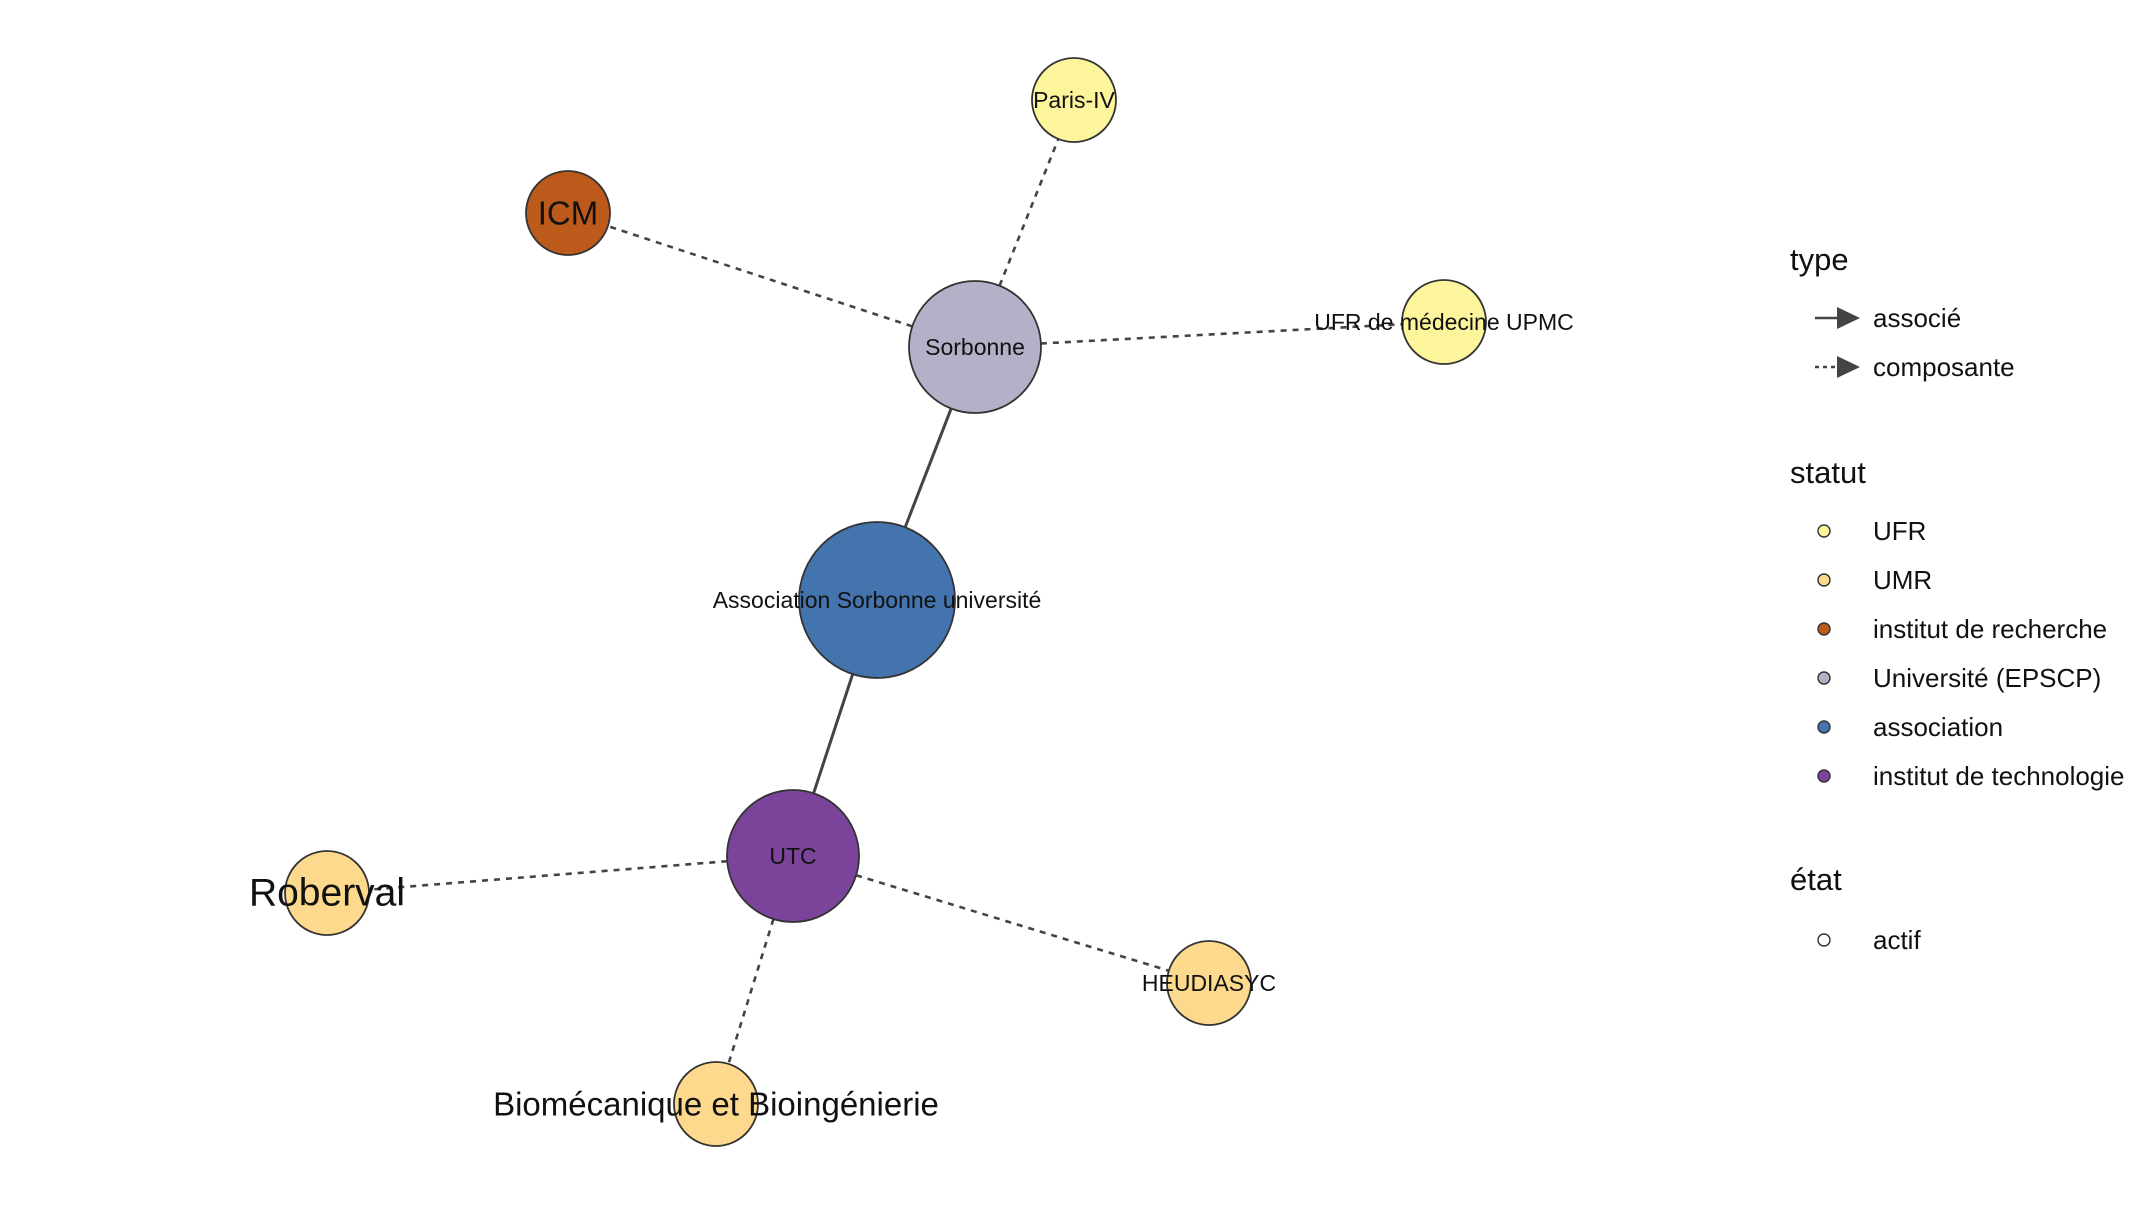 The image size is (2132, 1205). Describe the element at coordinates (1869, 940) in the screenshot. I see `legend-etat-items: actif` at that location.